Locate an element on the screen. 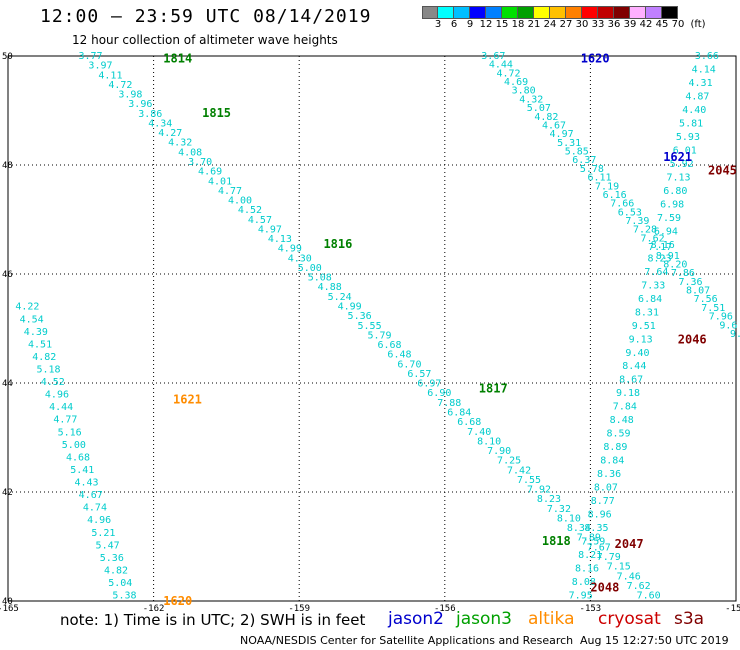 The image size is (740, 650). swh-value: 4.99 is located at coordinates (290, 249).